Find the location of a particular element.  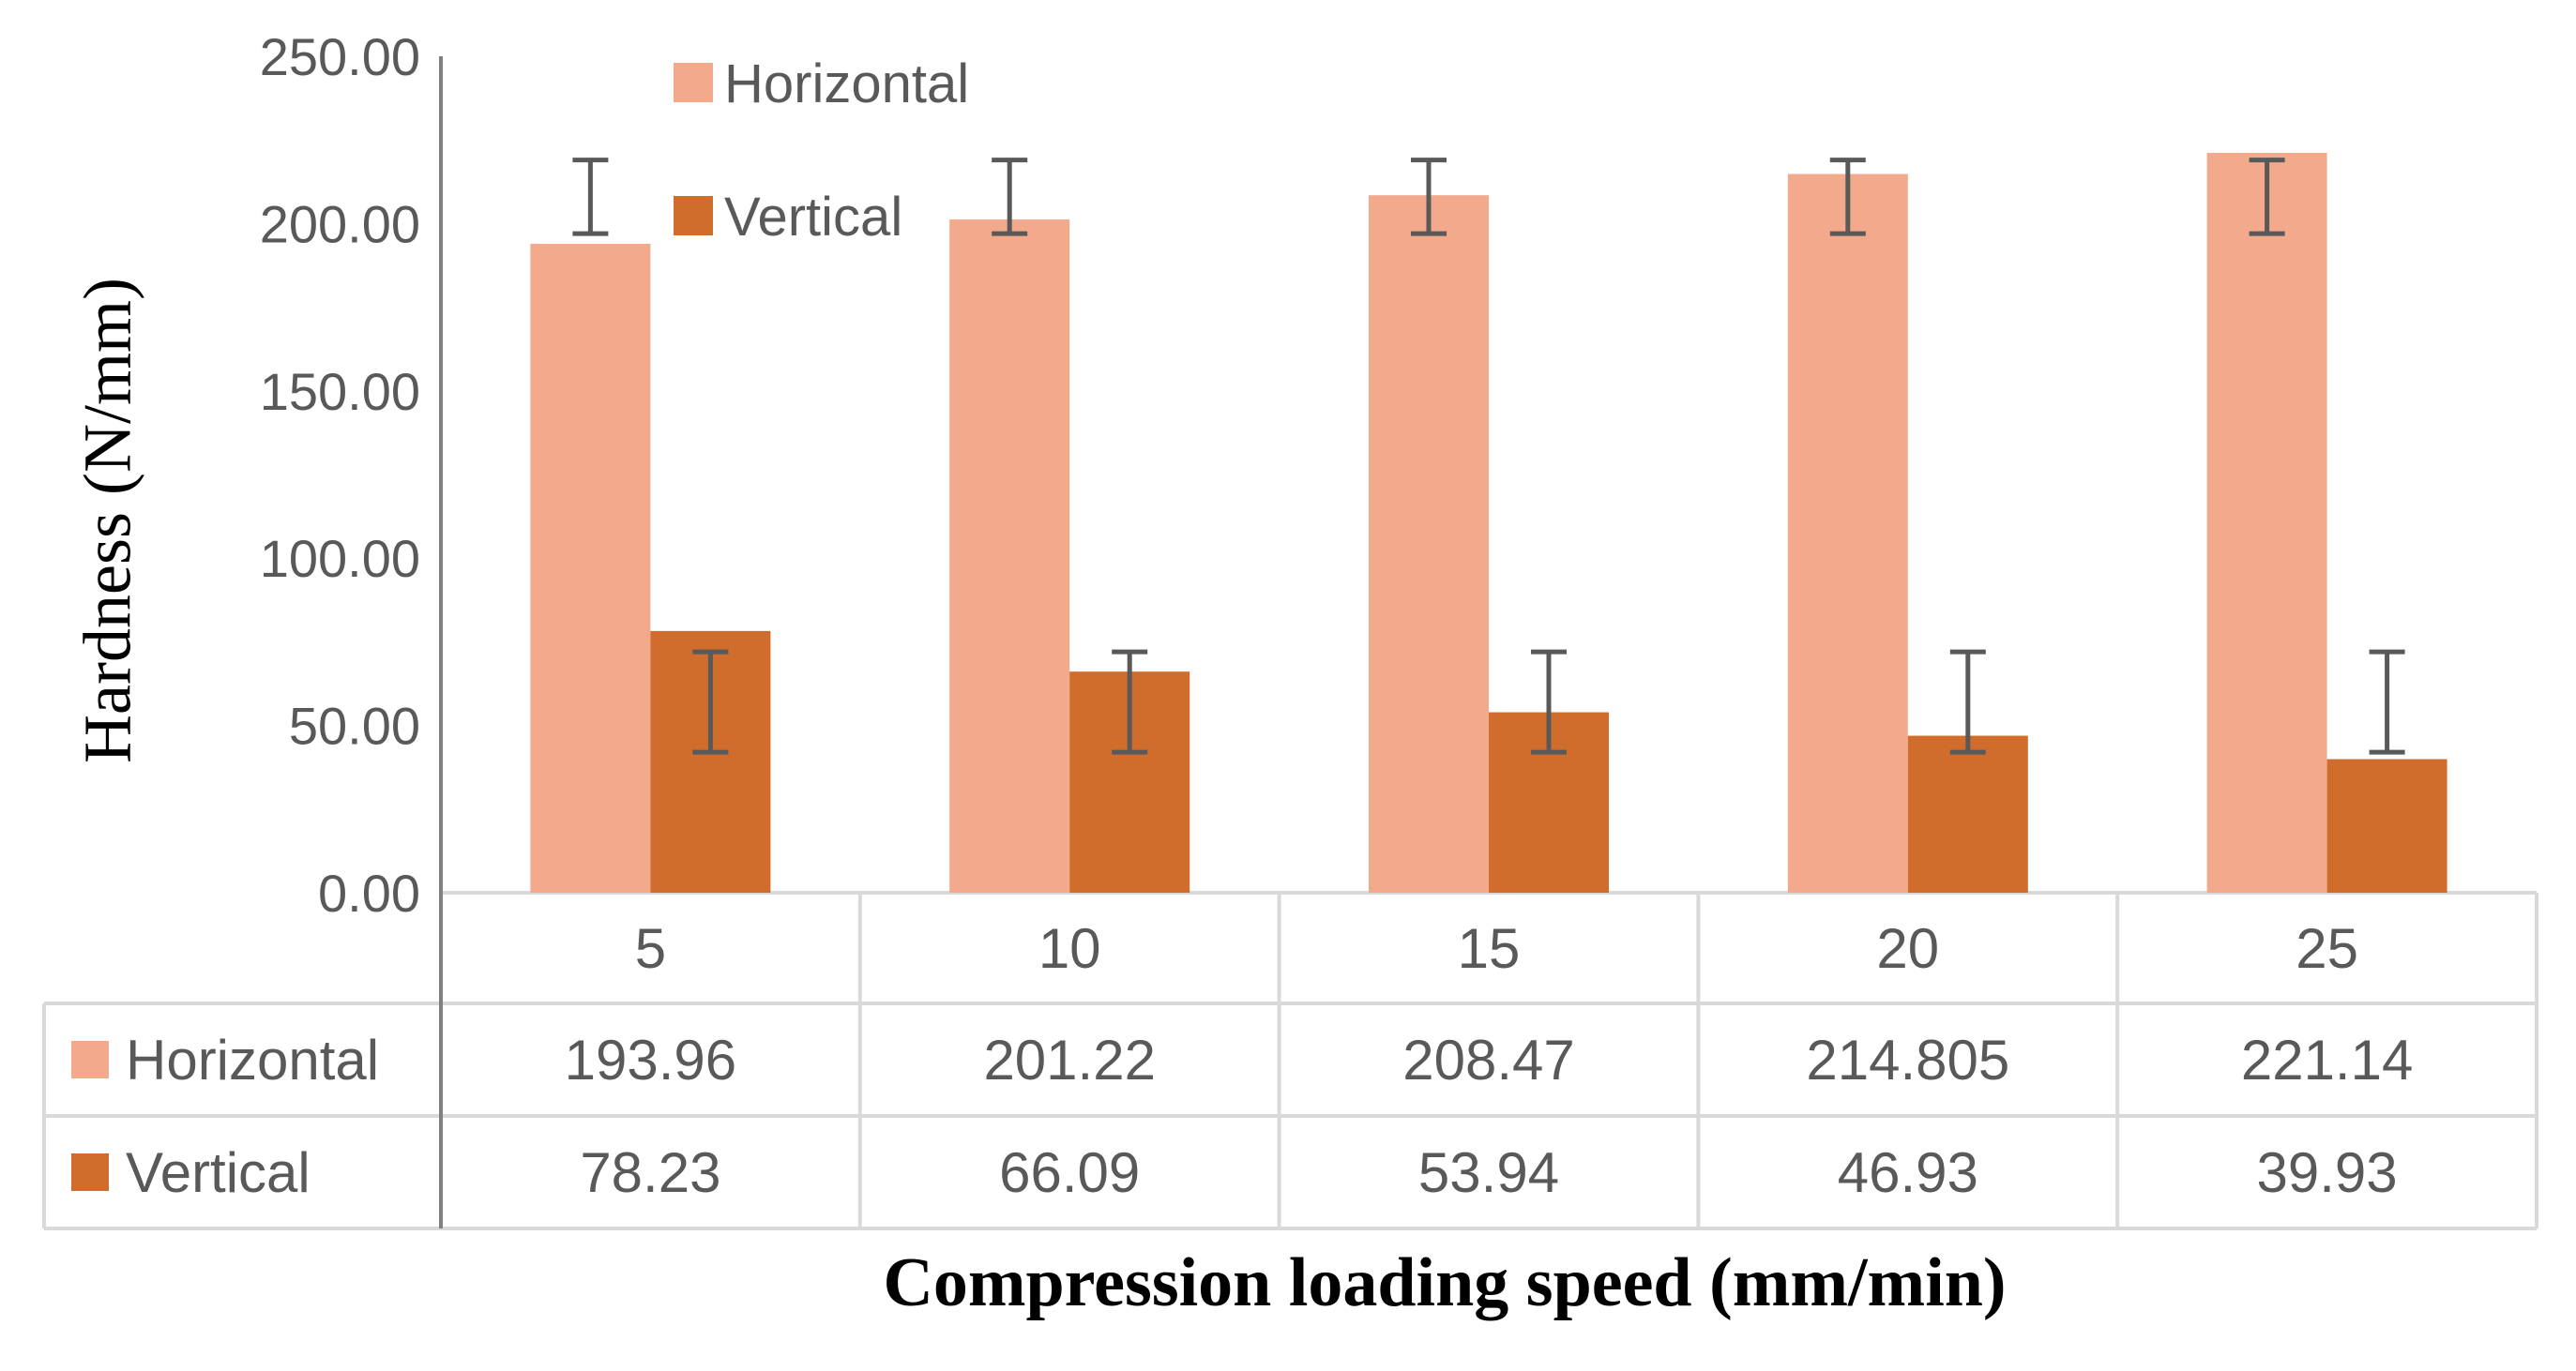

y-tick-label: 150.00 is located at coordinates (340, 391).